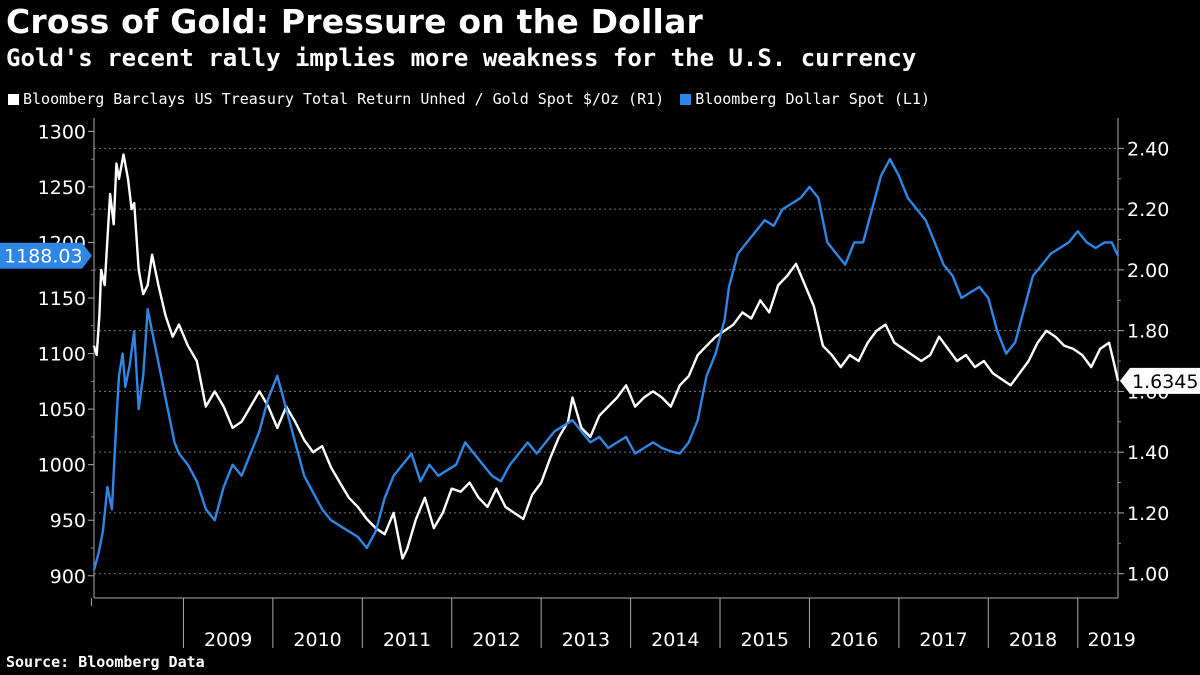 The image size is (1200, 675). What do you see at coordinates (62, 299) in the screenshot?
I see `left-tick-label-5: 1150` at bounding box center [62, 299].